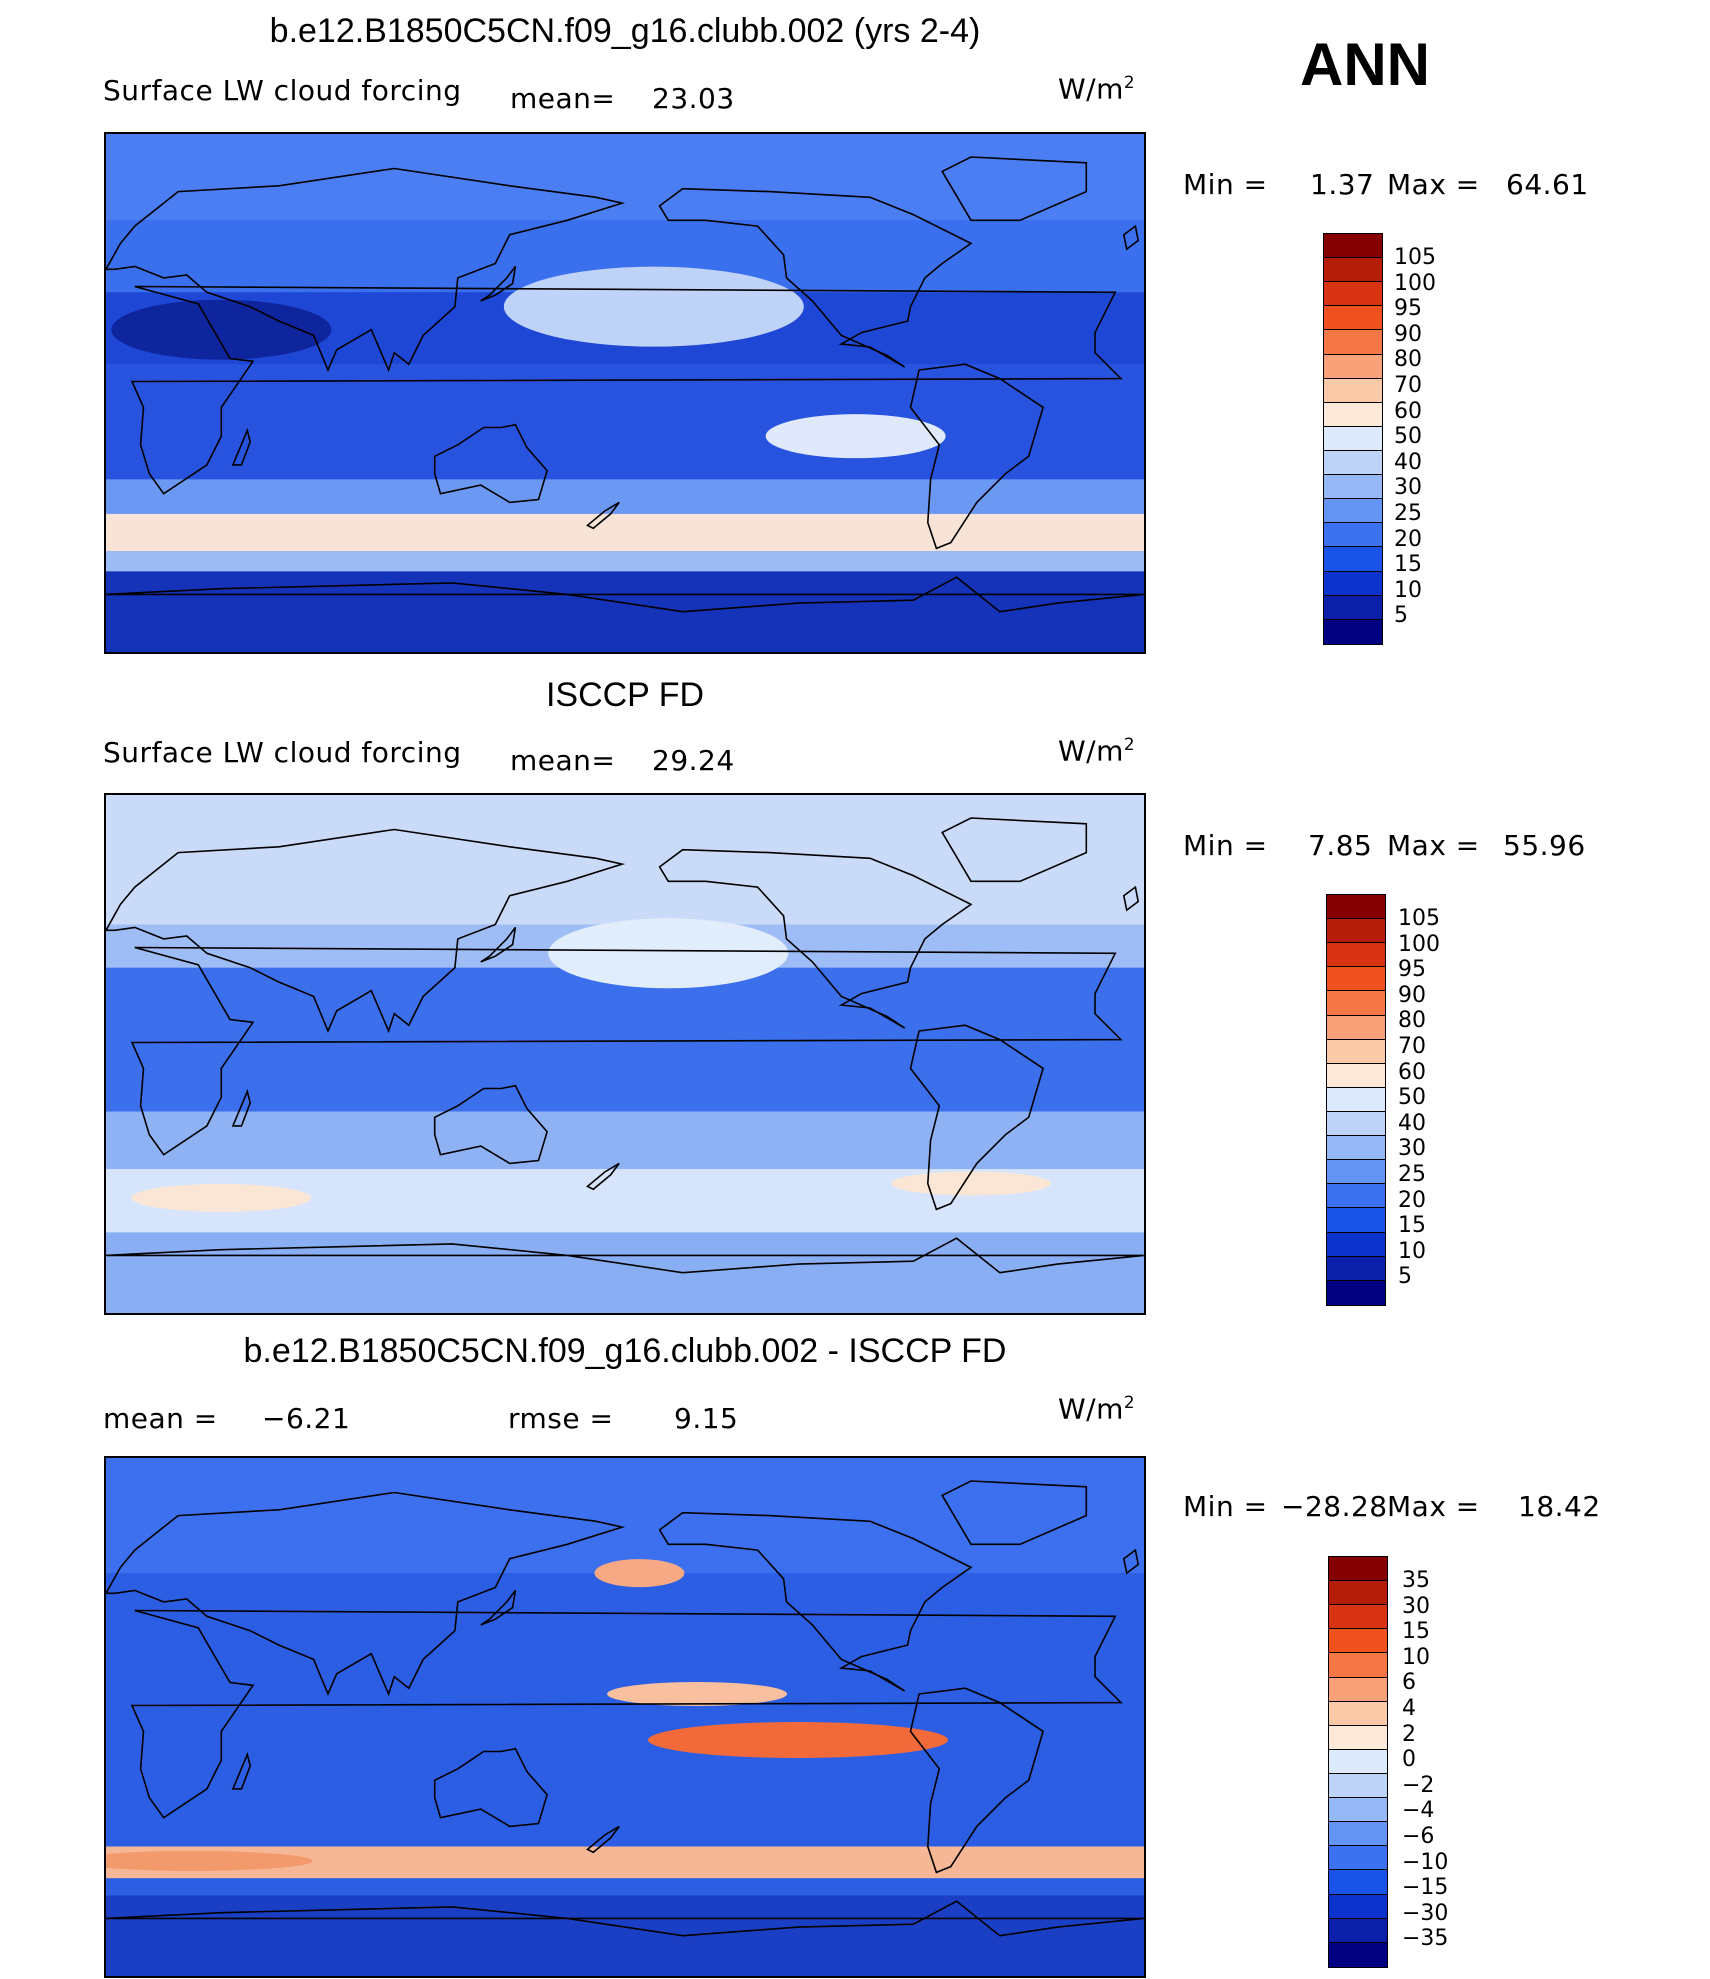 This screenshot has width=1710, height=1979. Describe the element at coordinates (1409, 1734) in the screenshot. I see `colorbar-tick-label: 2` at that location.